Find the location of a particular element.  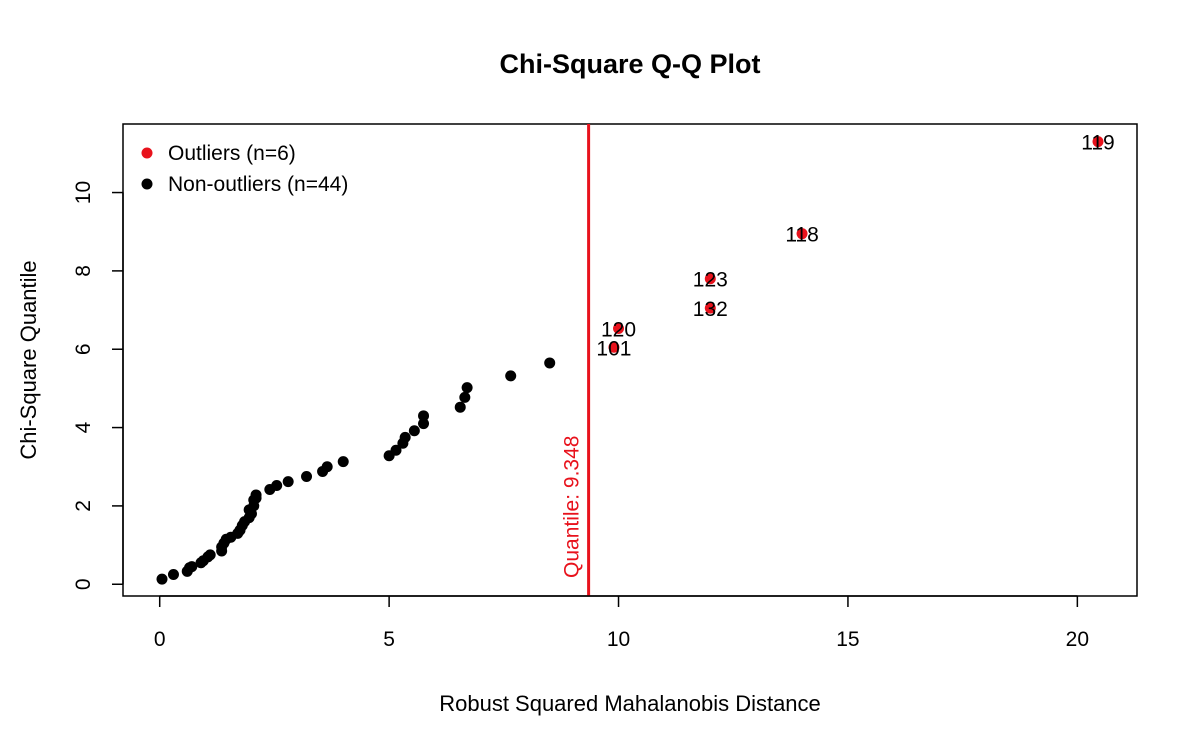

x-tick-label: 5 is located at coordinates (389, 639).